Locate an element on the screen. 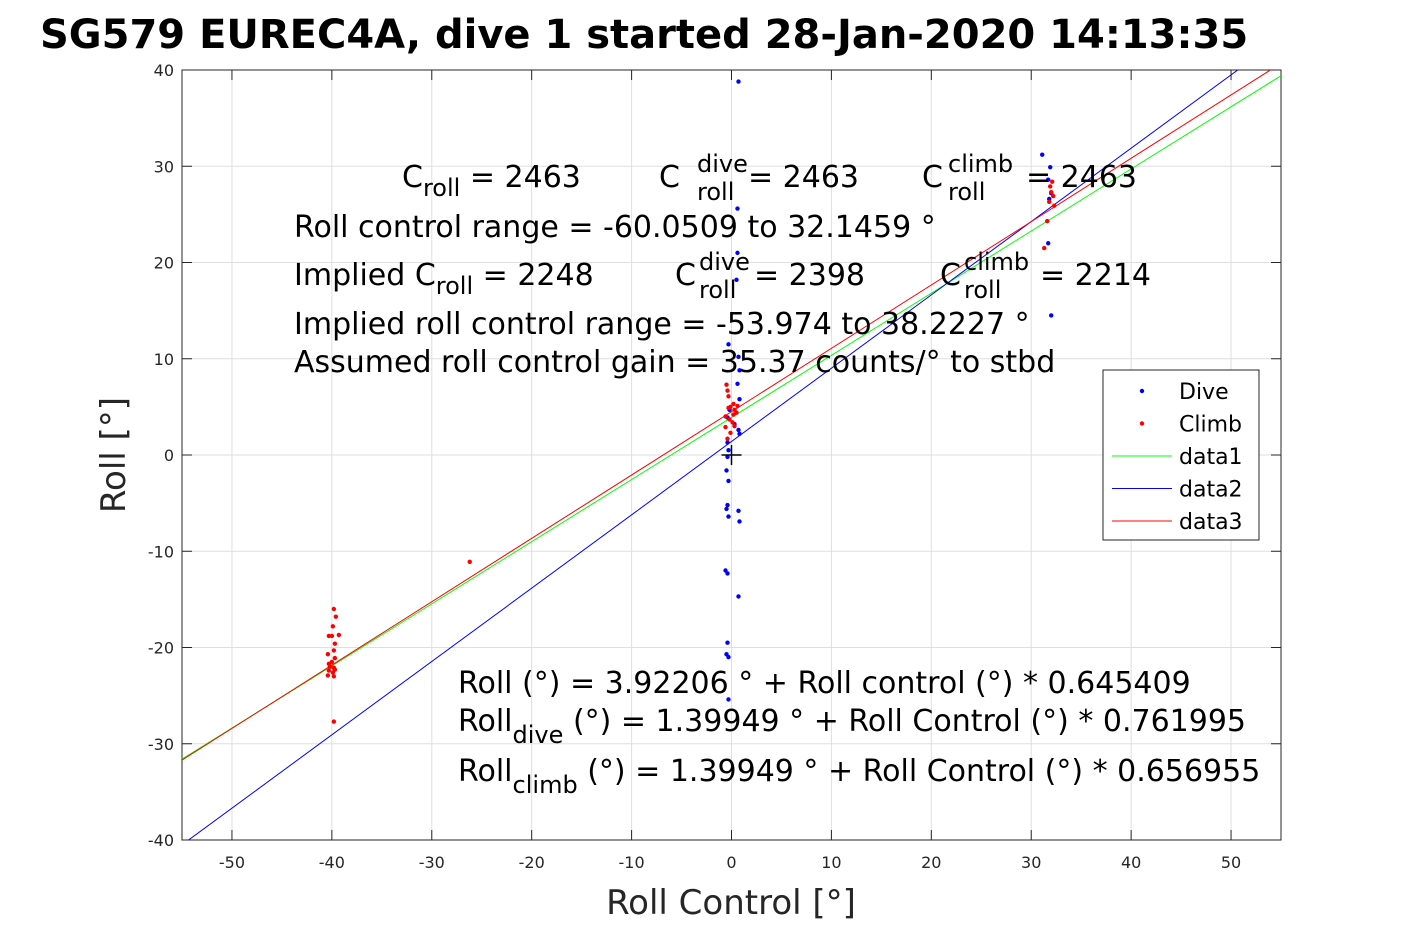 The width and height of the screenshot is (1417, 945). y-tick-label: 20 is located at coordinates (164, 263).